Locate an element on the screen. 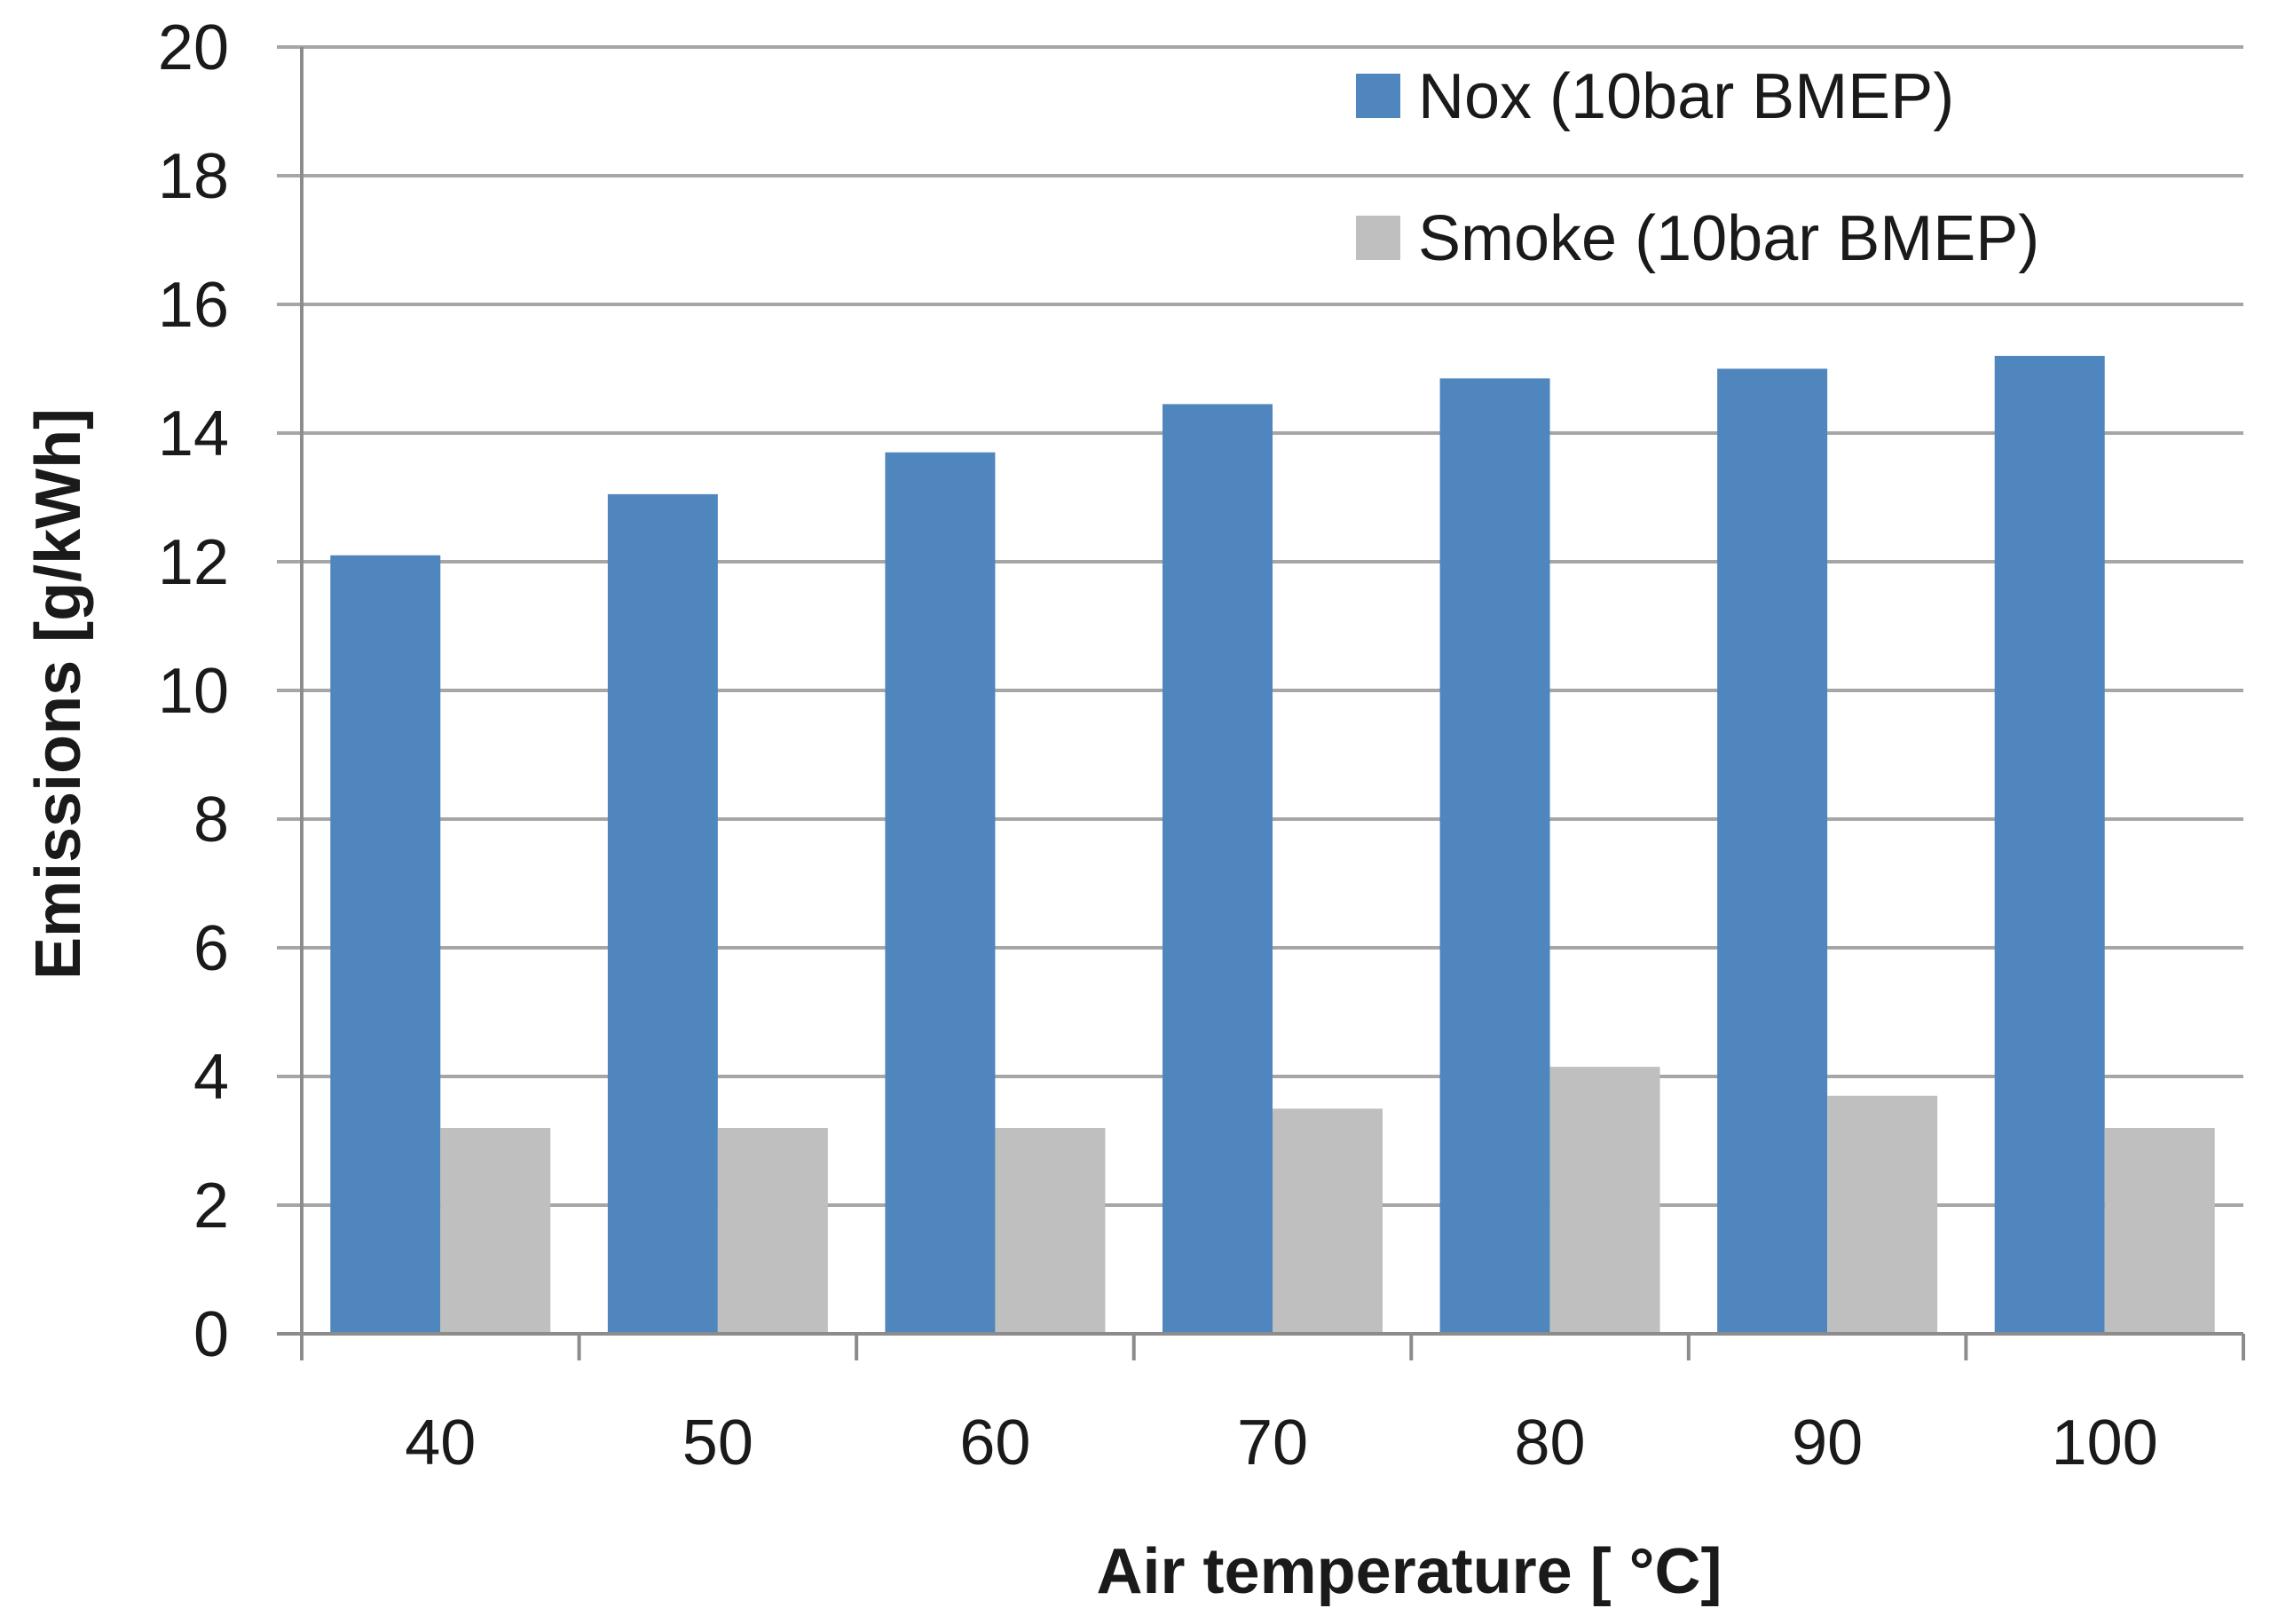 The height and width of the screenshot is (1624, 2270). x-axis-title: Air temperature [ °C] is located at coordinates (1409, 1571).